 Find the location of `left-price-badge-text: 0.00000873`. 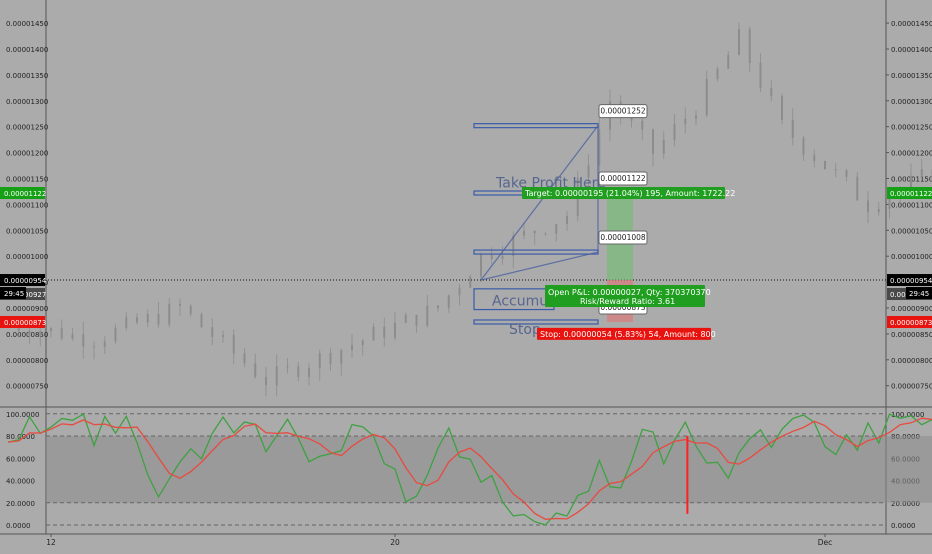

left-price-badge-text: 0.00000873 is located at coordinates (25, 323).